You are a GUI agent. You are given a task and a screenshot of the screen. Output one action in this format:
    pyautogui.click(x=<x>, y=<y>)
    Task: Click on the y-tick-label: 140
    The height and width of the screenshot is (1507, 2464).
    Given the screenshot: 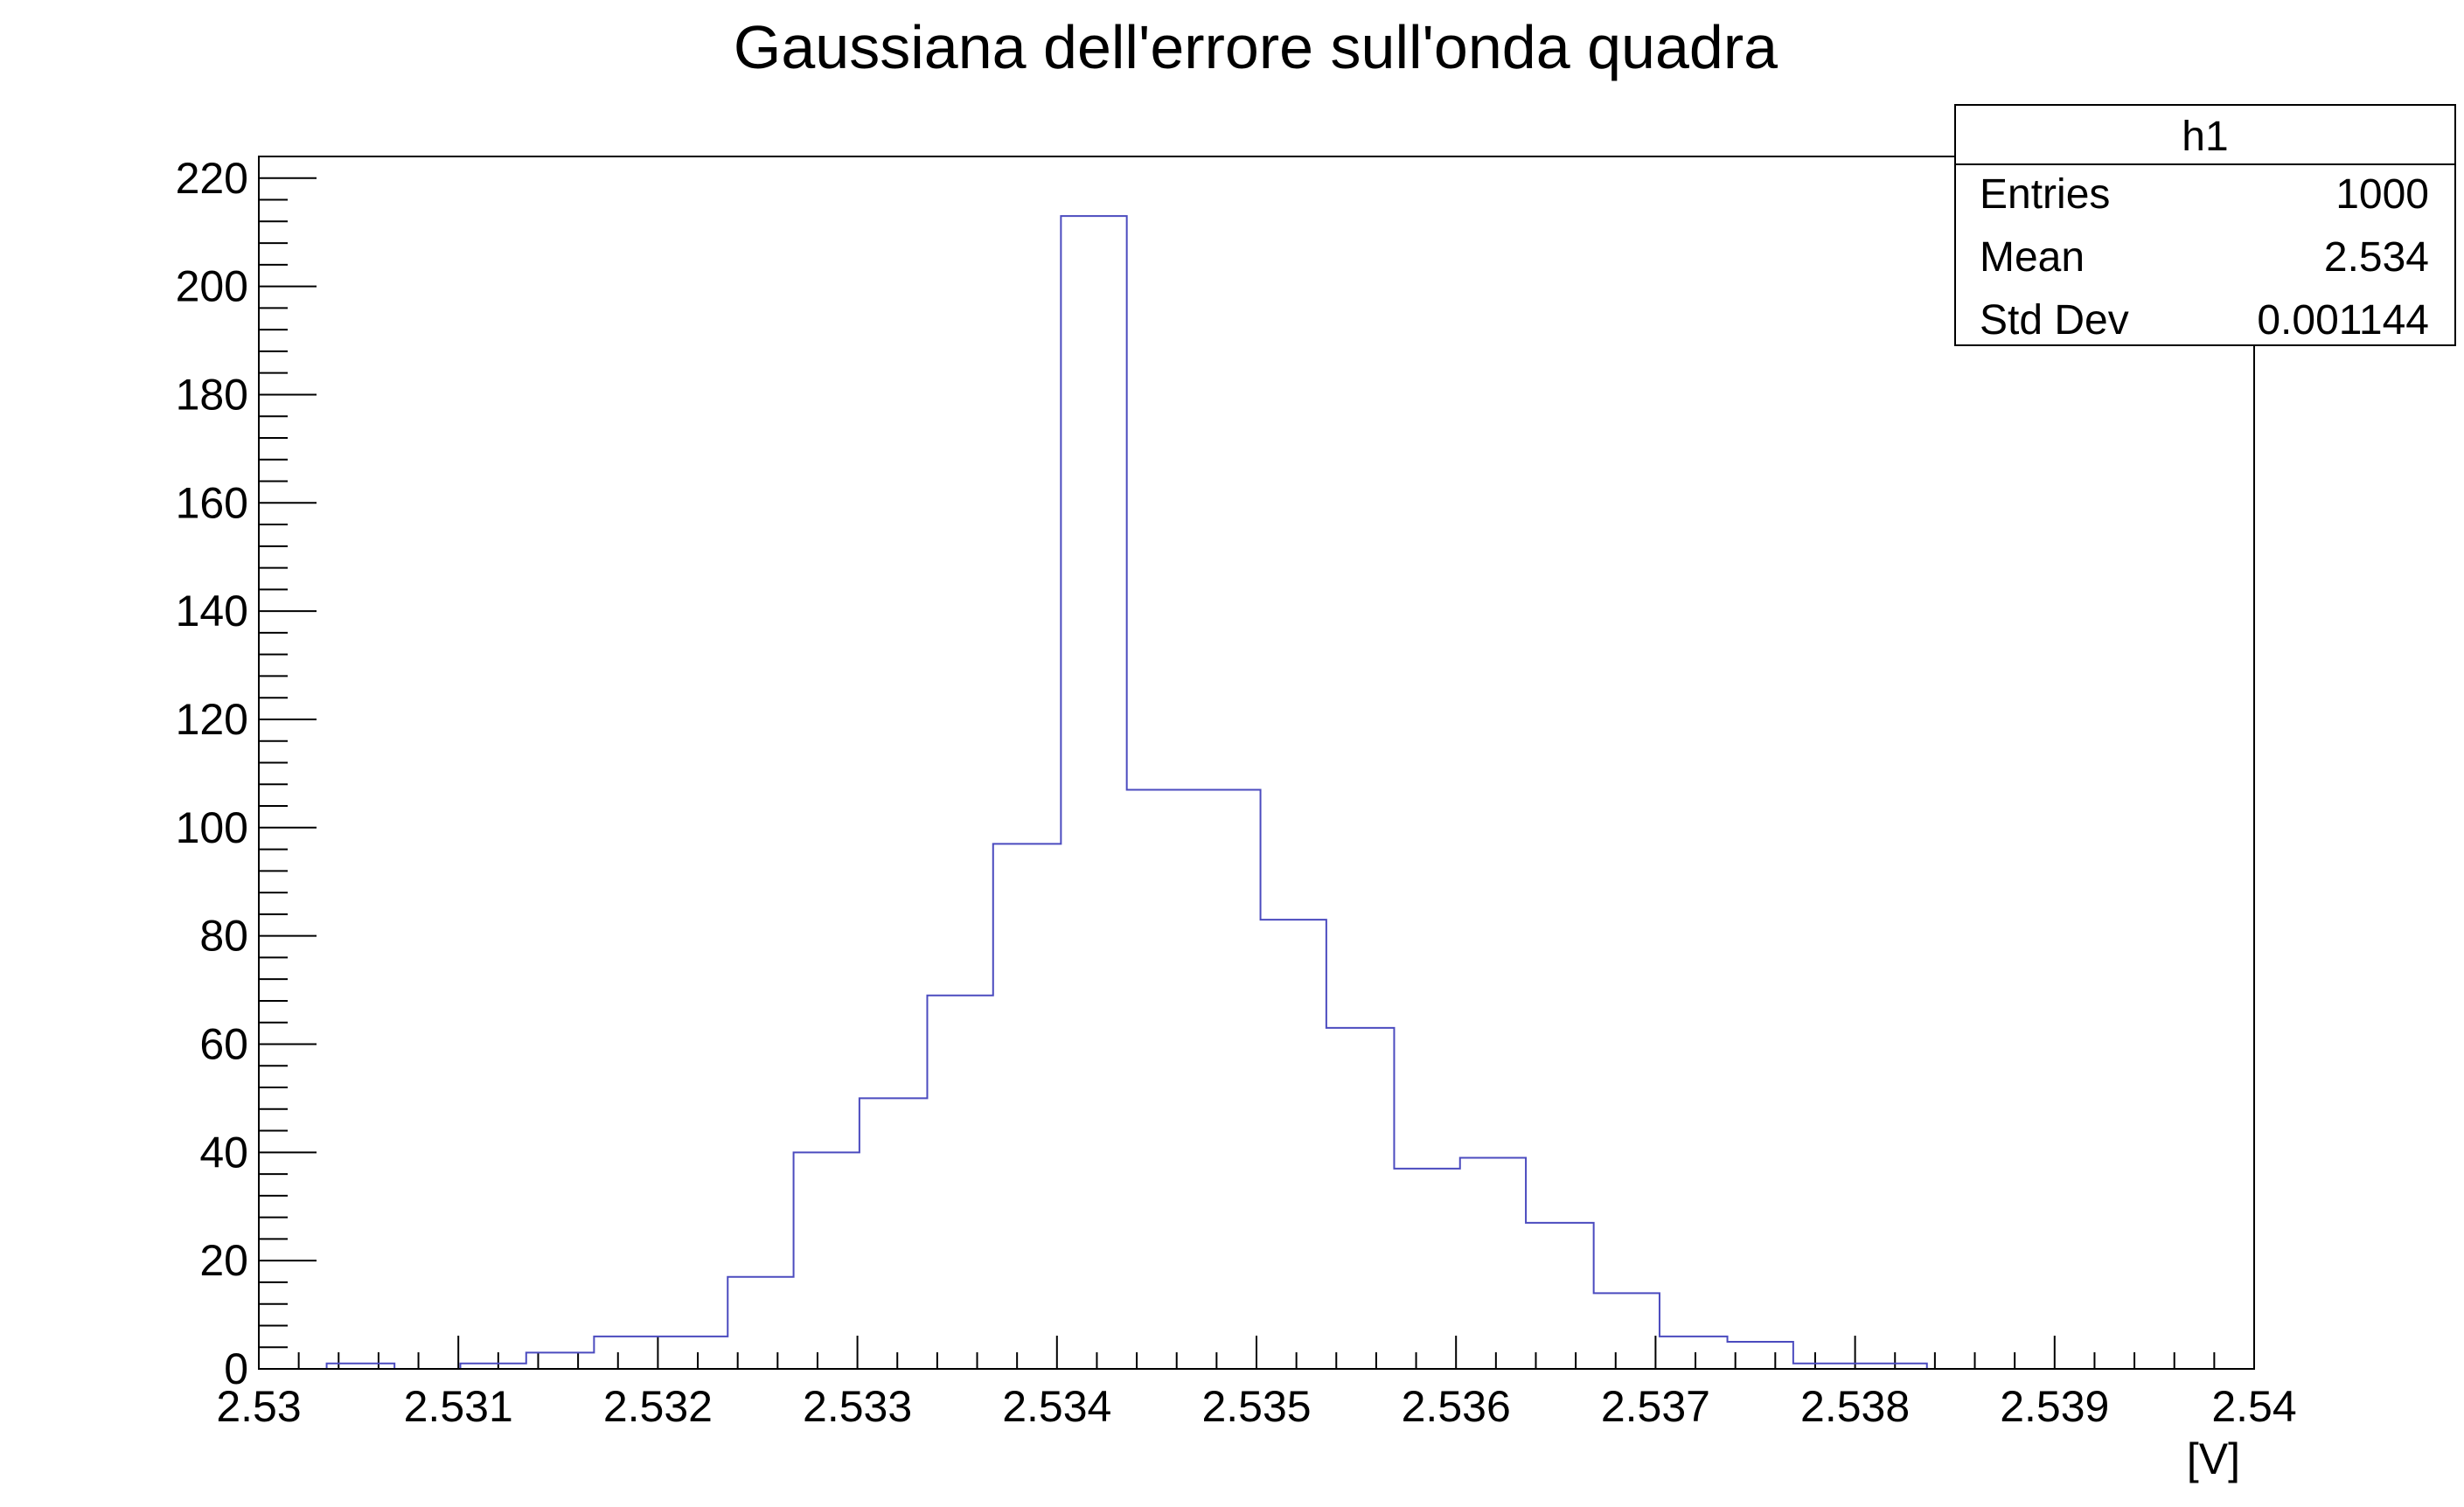 What is the action you would take?
    pyautogui.click(x=212, y=611)
    